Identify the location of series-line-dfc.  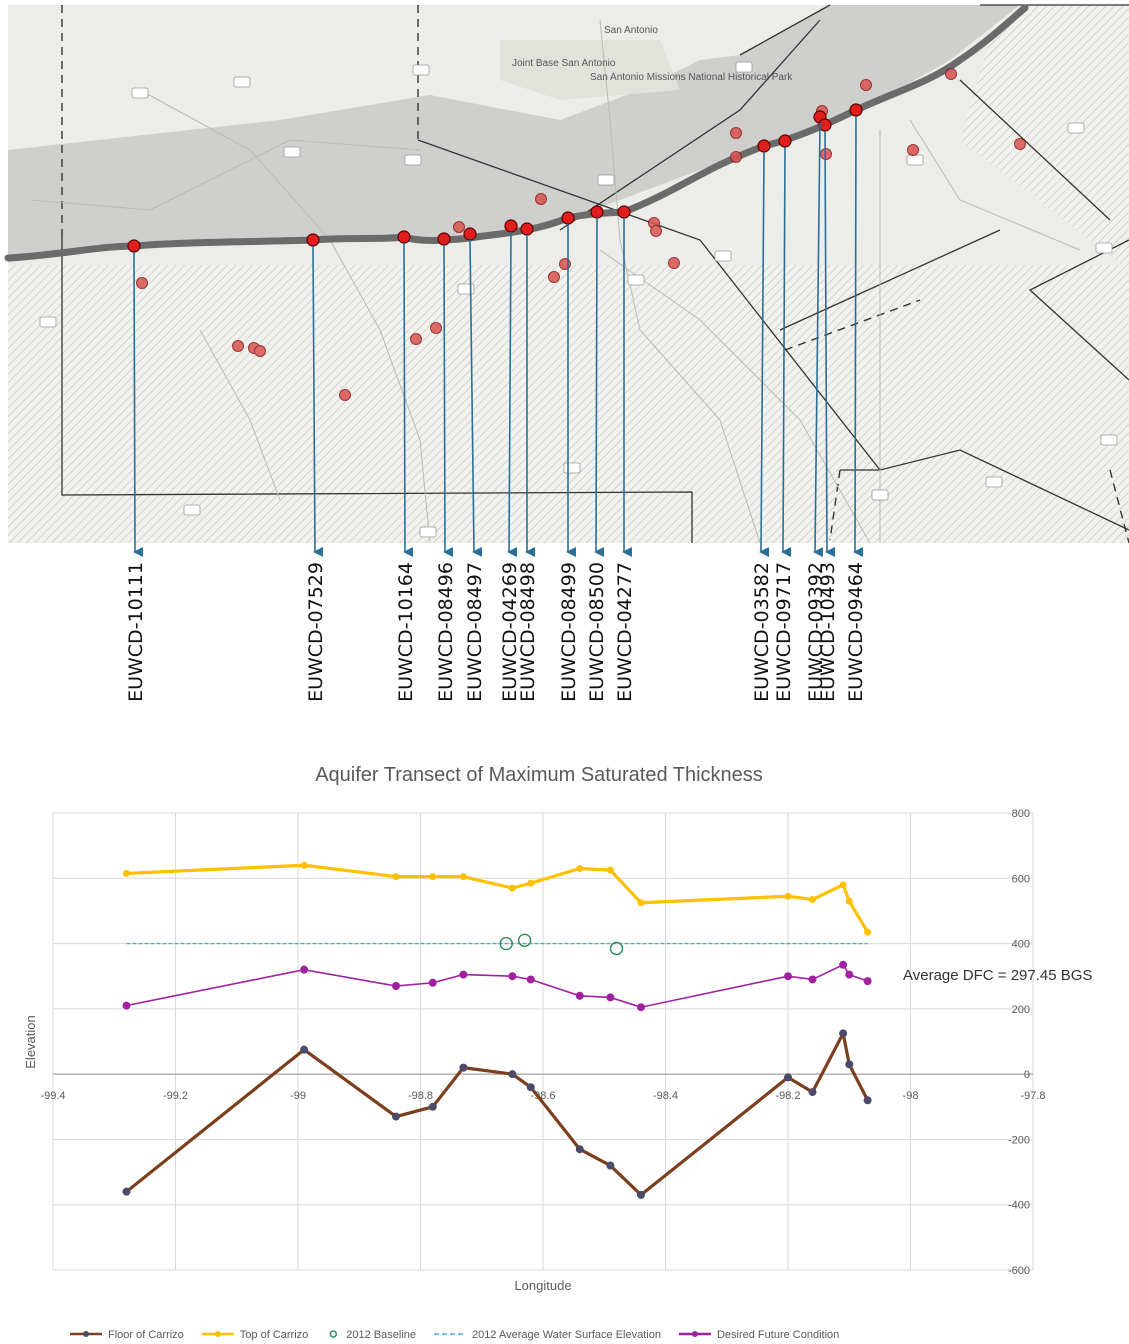
(497, 986).